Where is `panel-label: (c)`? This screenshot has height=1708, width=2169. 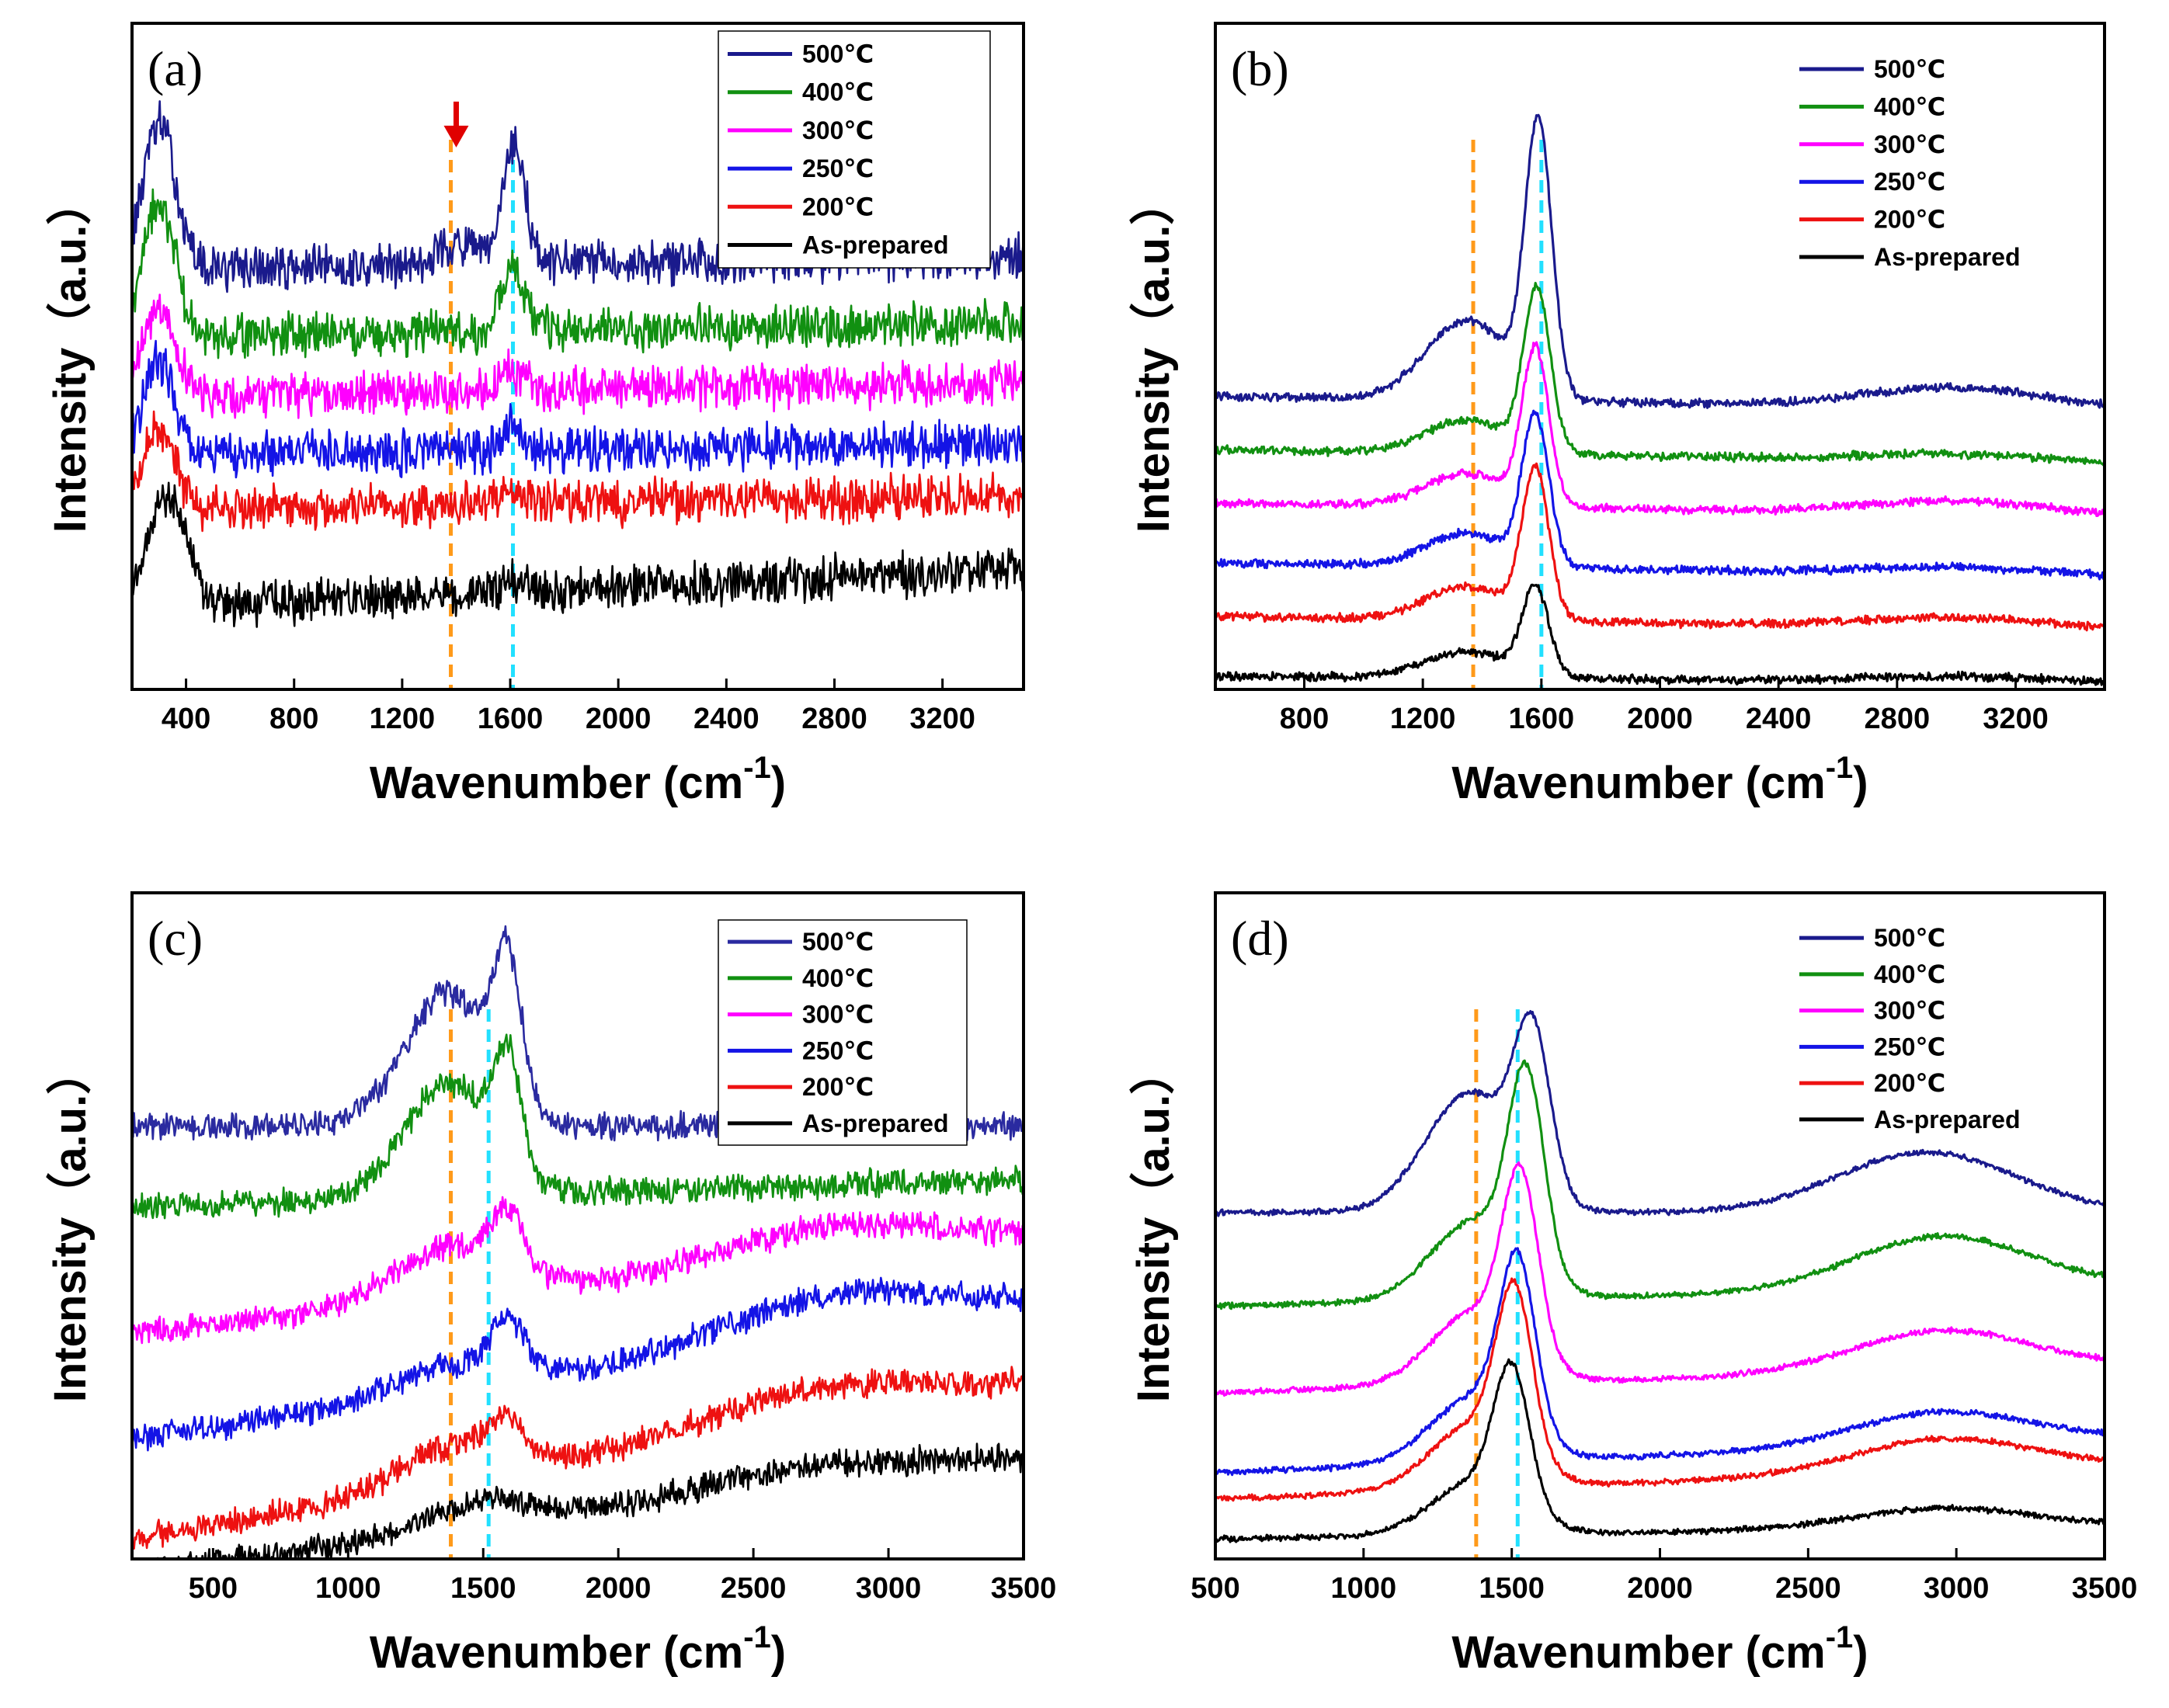
panel-label: (c) is located at coordinates (176, 938).